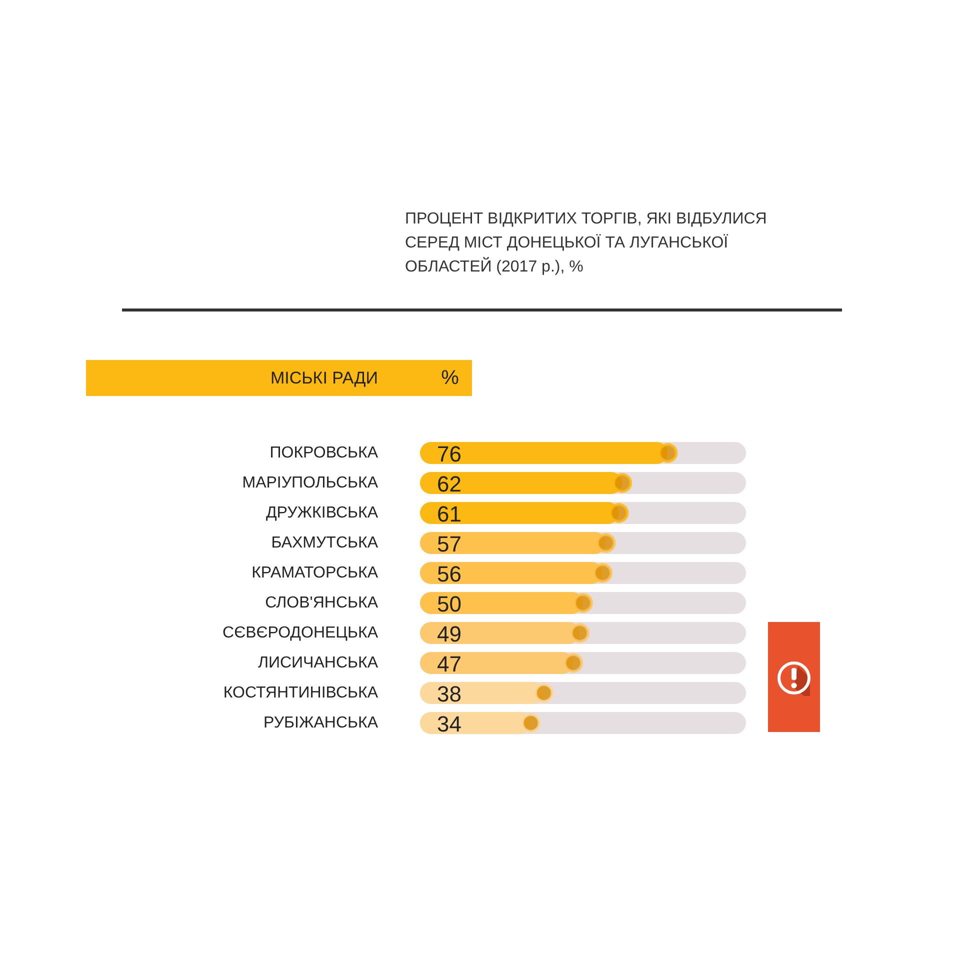  What do you see at coordinates (322, 513) in the screenshot?
I see `y-tick-label: ДРУЖКІВСЬКА` at bounding box center [322, 513].